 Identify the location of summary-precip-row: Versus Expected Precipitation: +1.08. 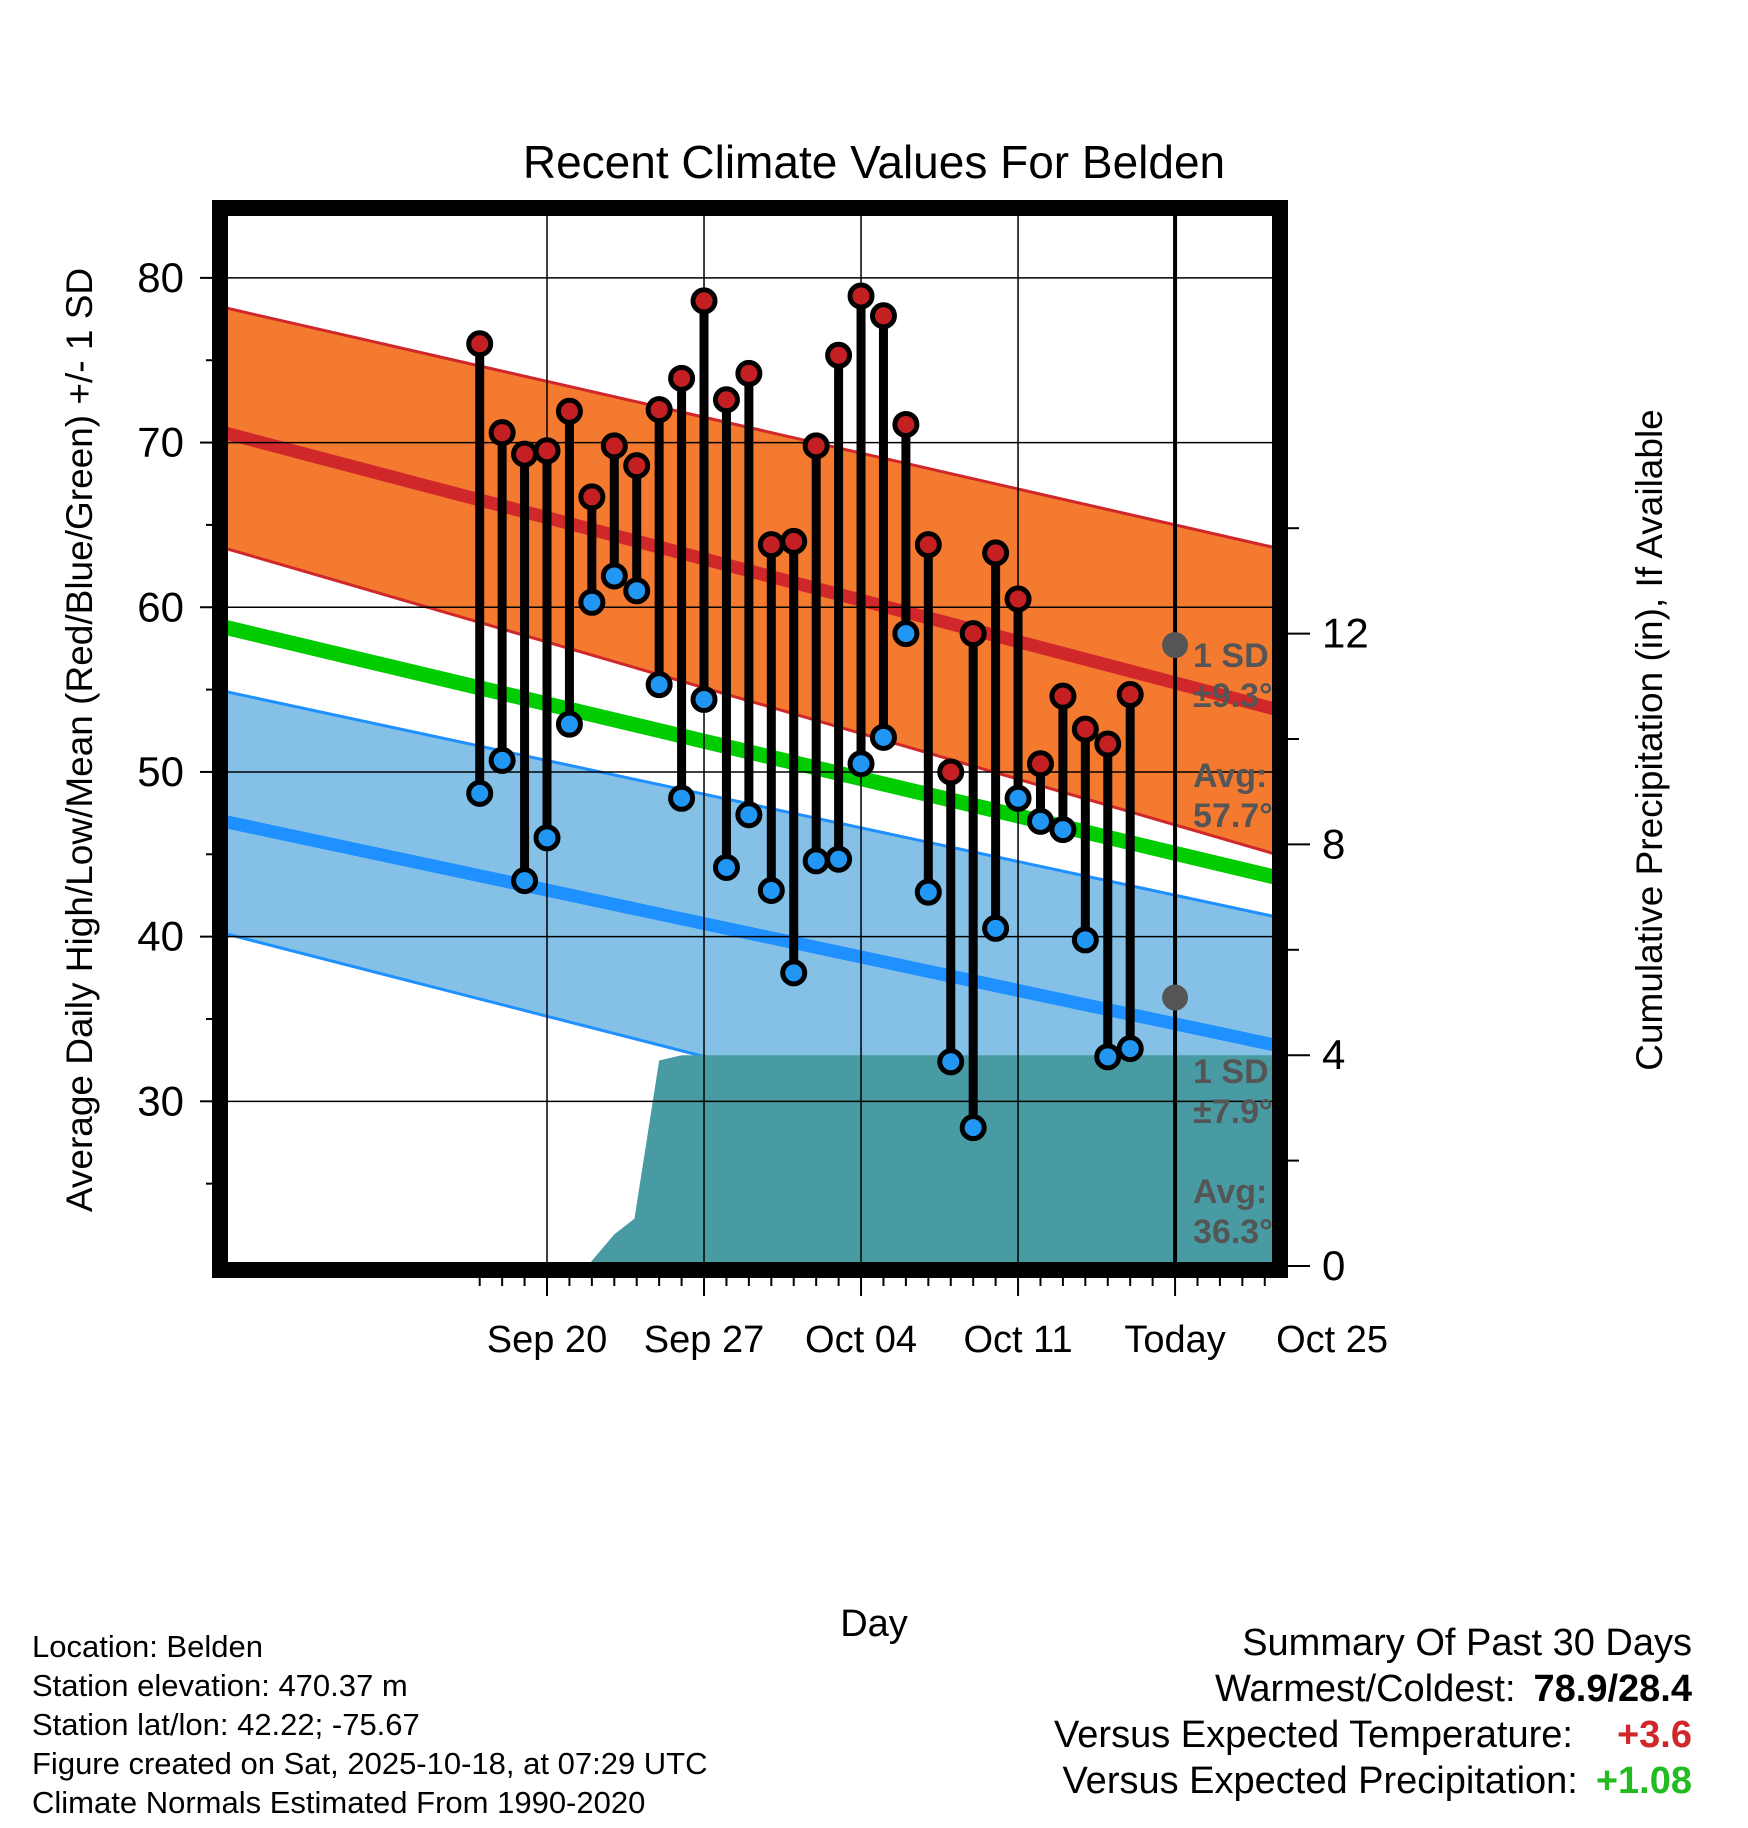
(1373, 1781).